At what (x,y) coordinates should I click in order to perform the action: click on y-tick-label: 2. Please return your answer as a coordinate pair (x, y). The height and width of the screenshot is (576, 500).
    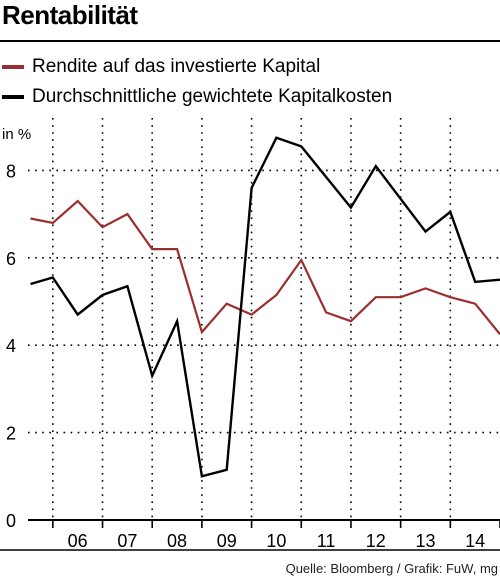
    Looking at the image, I should click on (11, 434).